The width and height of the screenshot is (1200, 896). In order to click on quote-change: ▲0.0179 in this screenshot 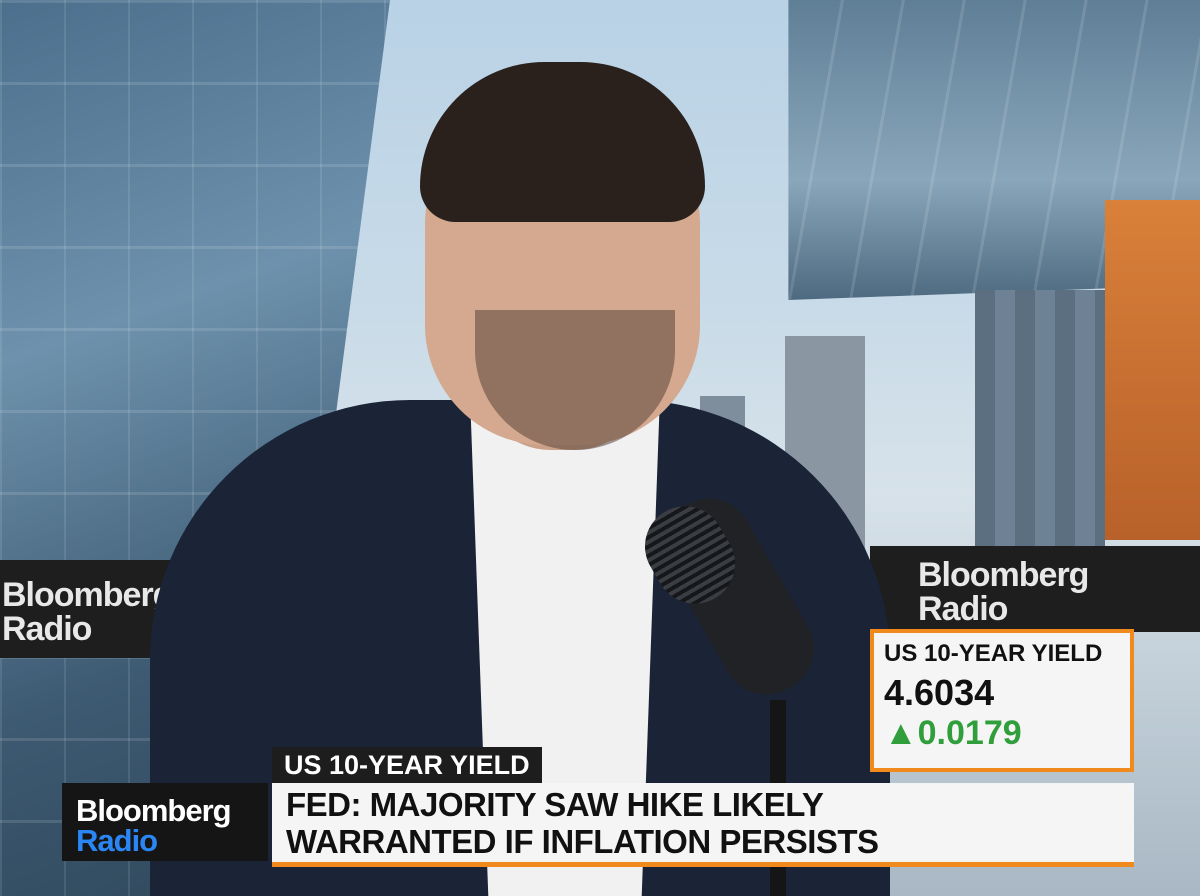, I will do `click(953, 733)`.